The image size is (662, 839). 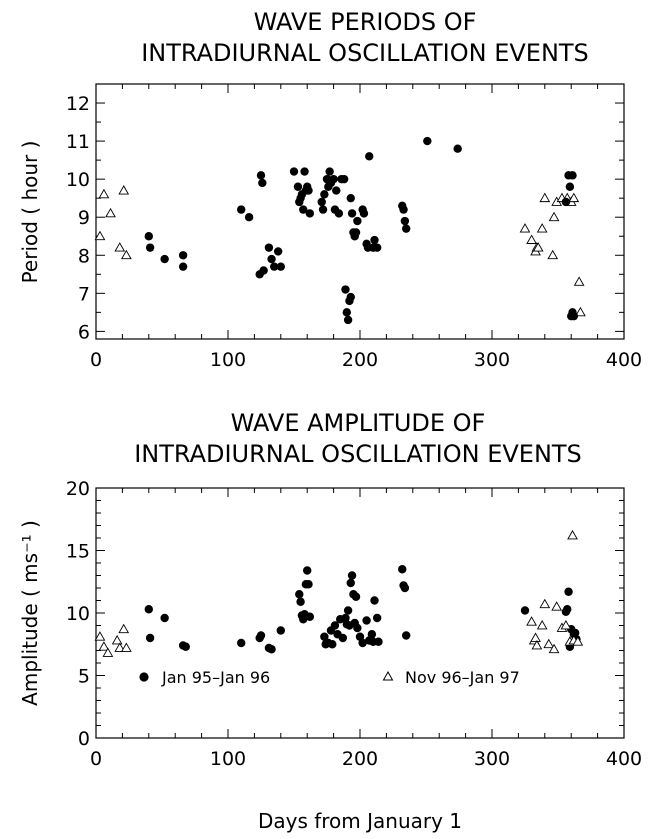 What do you see at coordinates (84, 677) in the screenshot?
I see `y-tick-label: 5` at bounding box center [84, 677].